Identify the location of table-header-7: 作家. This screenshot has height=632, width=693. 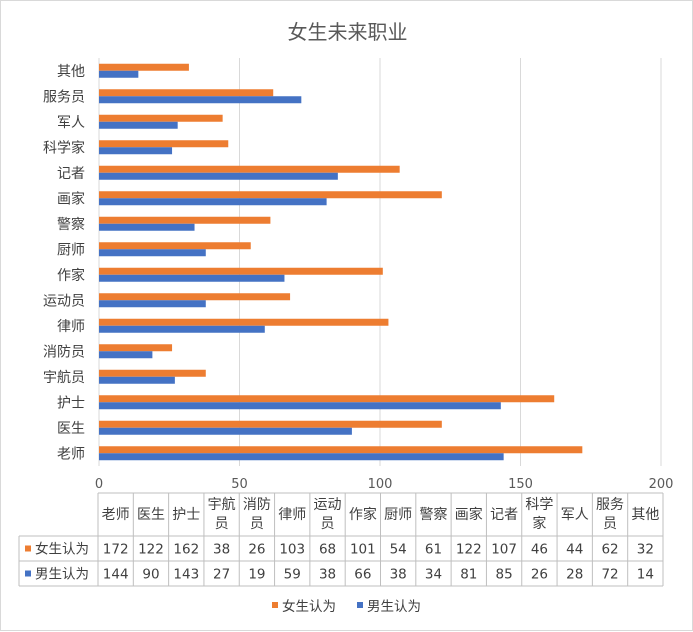
(363, 514).